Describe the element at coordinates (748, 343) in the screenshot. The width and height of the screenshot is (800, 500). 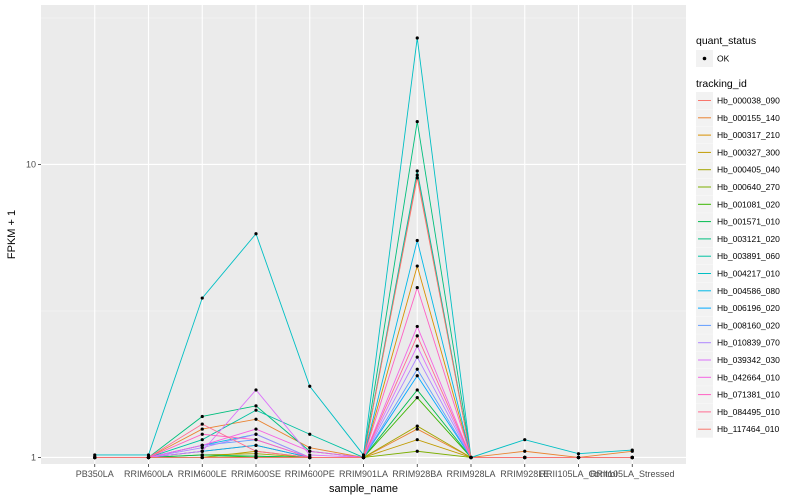
I see `legend-label: Hb_010839_070` at that location.